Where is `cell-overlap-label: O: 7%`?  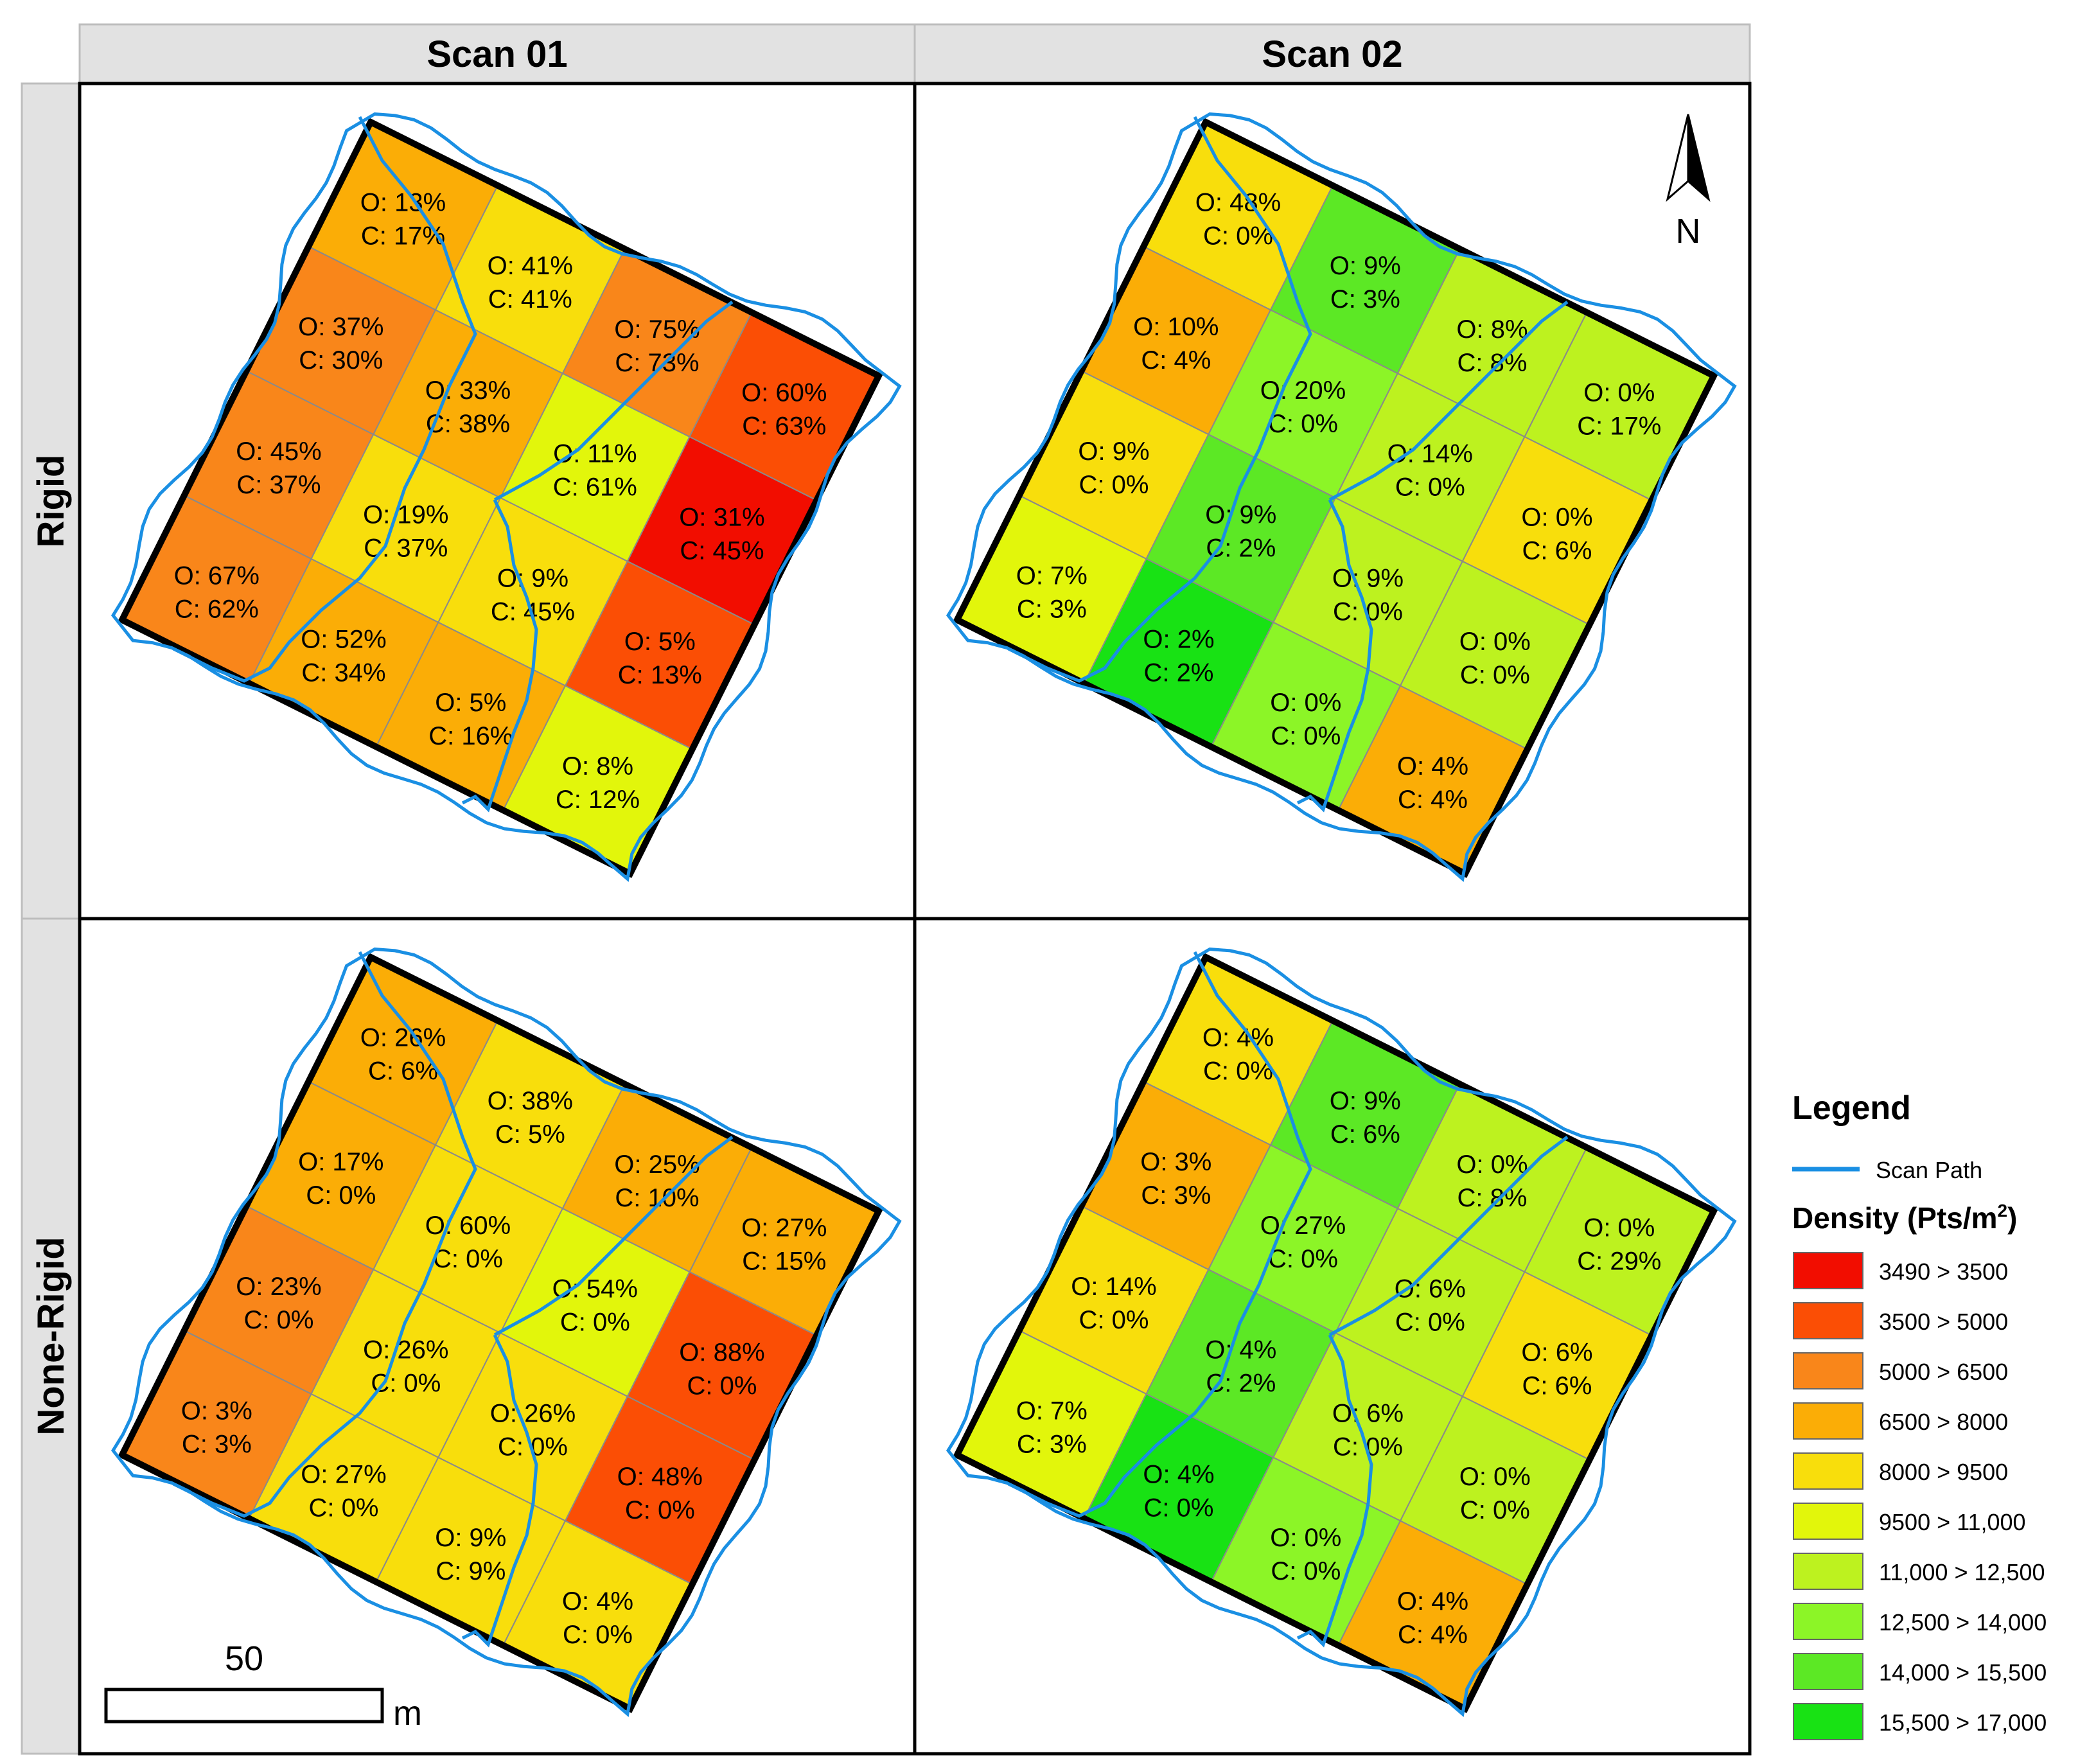
cell-overlap-label: O: 7% is located at coordinates (1052, 576).